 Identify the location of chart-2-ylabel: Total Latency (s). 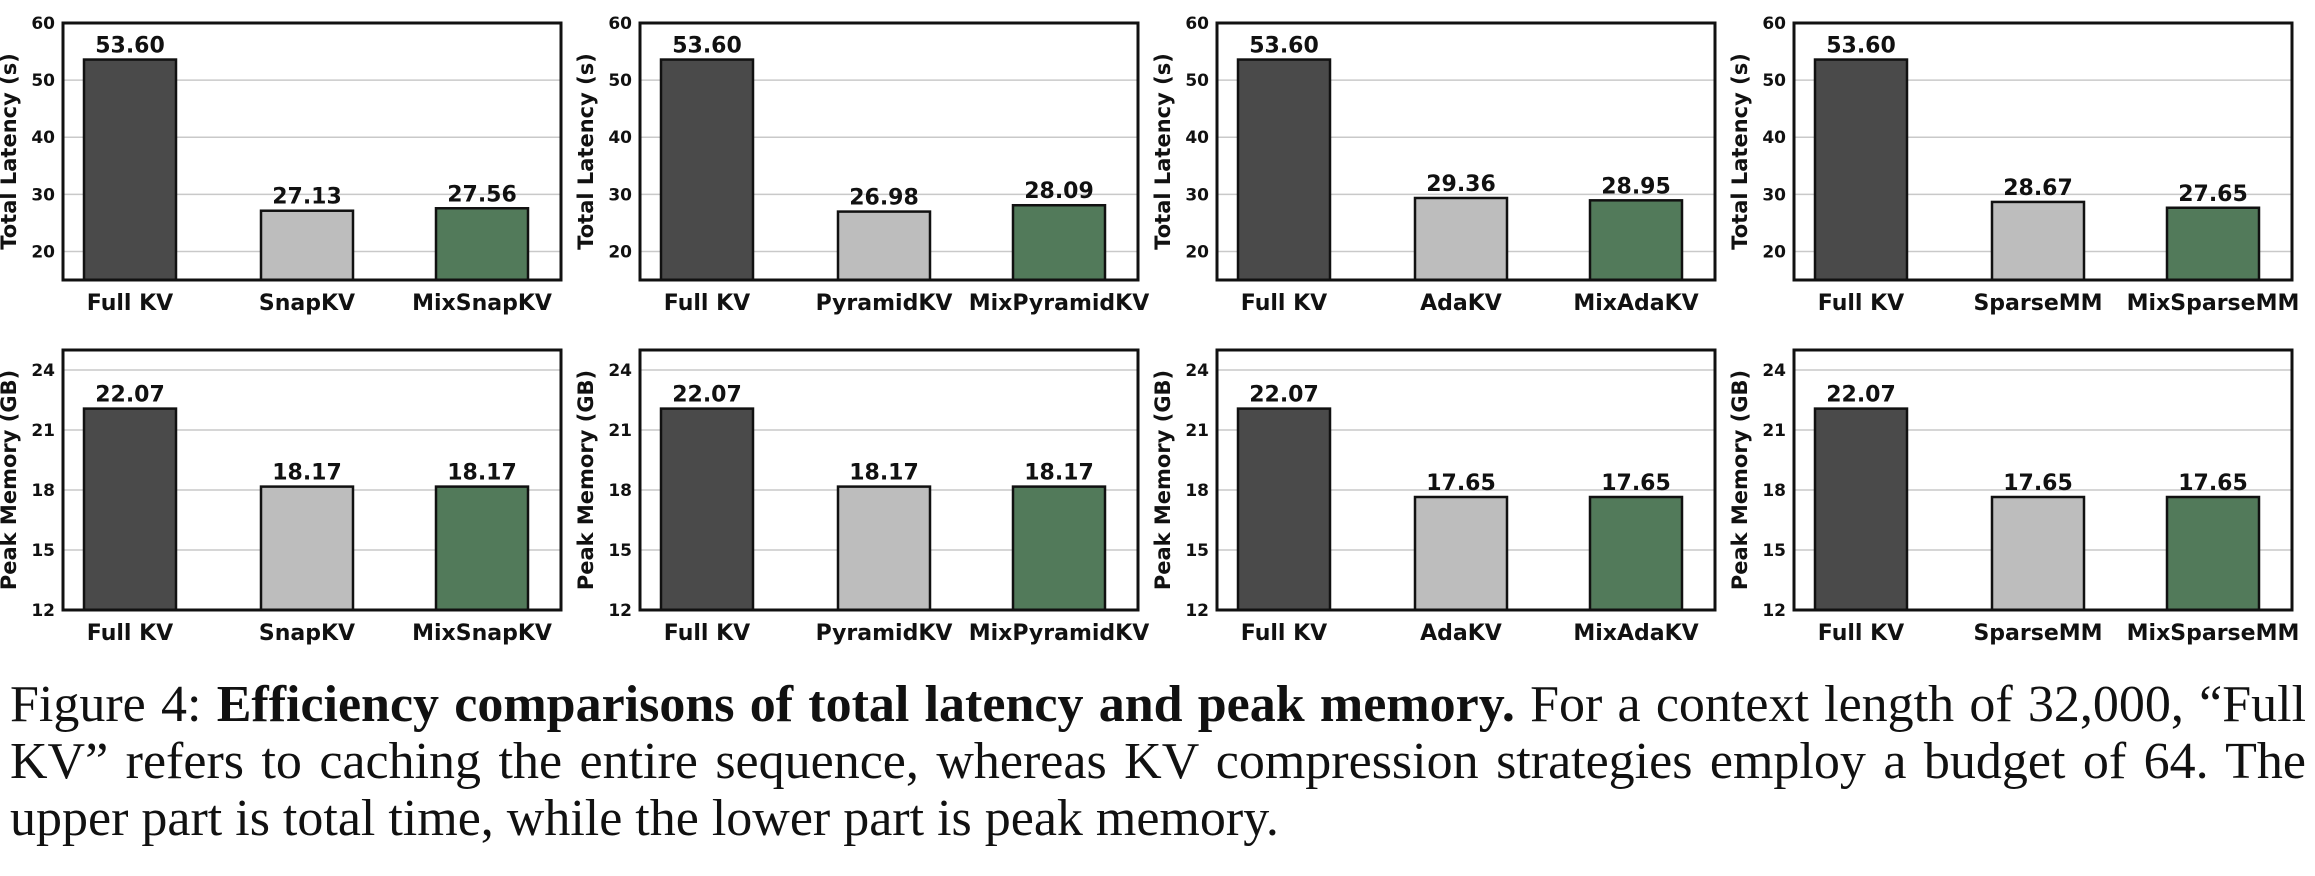
(586, 151).